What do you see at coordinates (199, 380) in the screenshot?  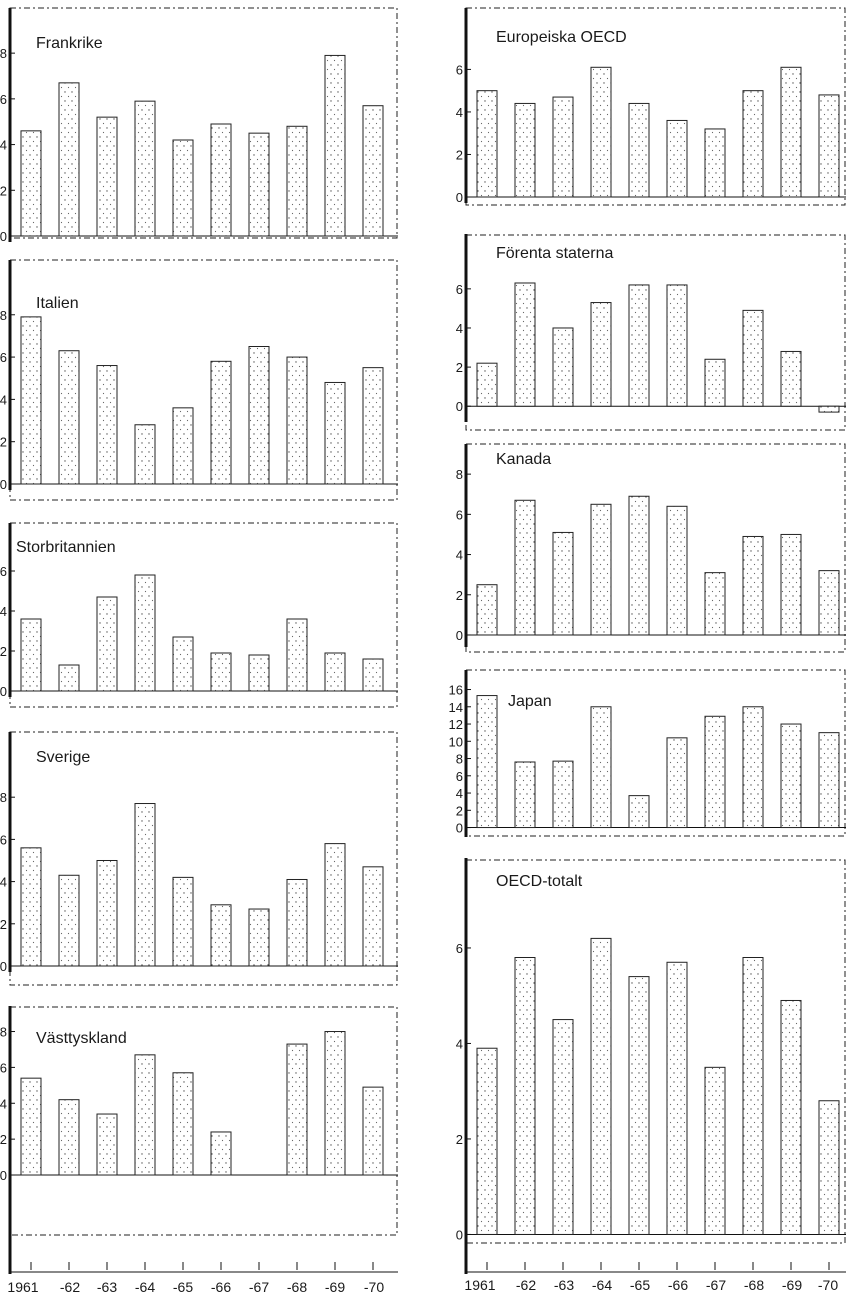 I see `panel-italien: 0 2 4 6 8 Italien` at bounding box center [199, 380].